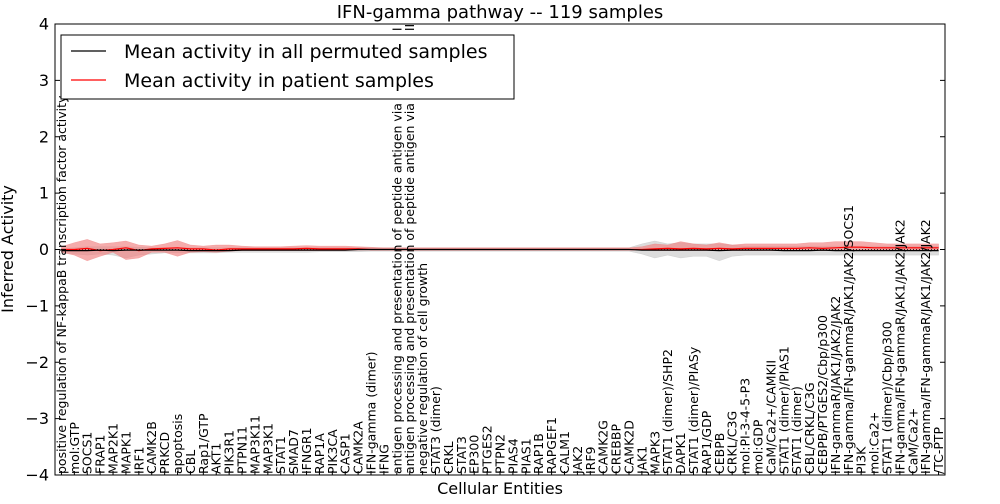 This screenshot has width=1000, height=504. Describe the element at coordinates (706, 442) in the screenshot. I see `x-tick-label: RAP1/GDP` at that location.